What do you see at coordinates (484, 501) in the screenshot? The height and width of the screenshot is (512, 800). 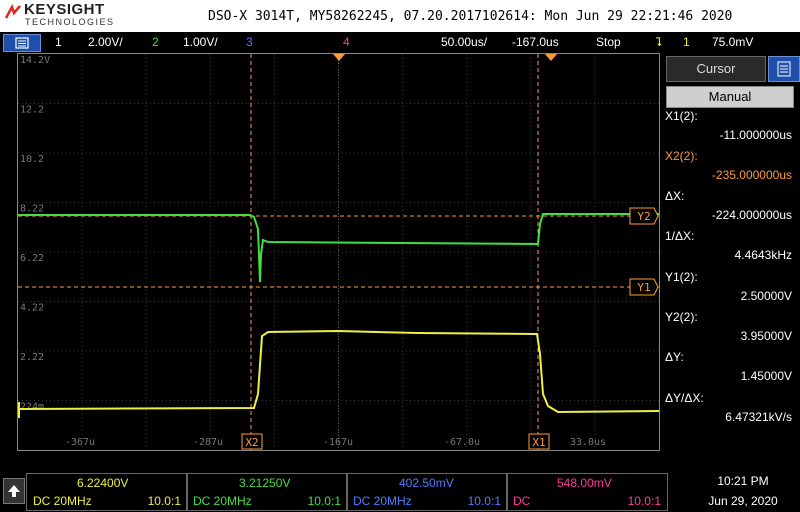 I see `ch3-probe: 10.0:1` at bounding box center [484, 501].